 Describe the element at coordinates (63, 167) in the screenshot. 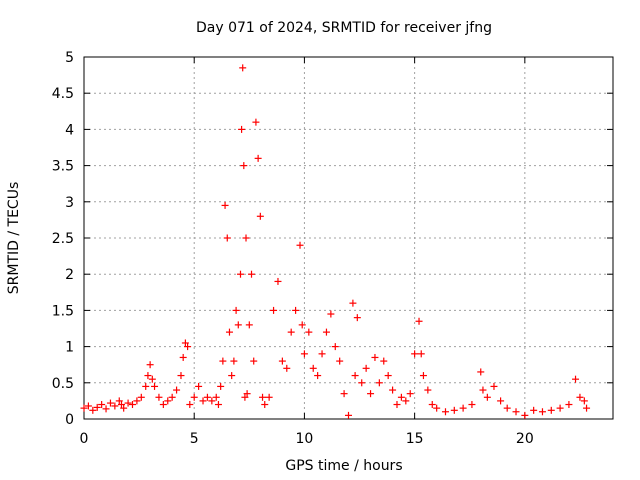

I see `y-tick-label: 3.5` at that location.